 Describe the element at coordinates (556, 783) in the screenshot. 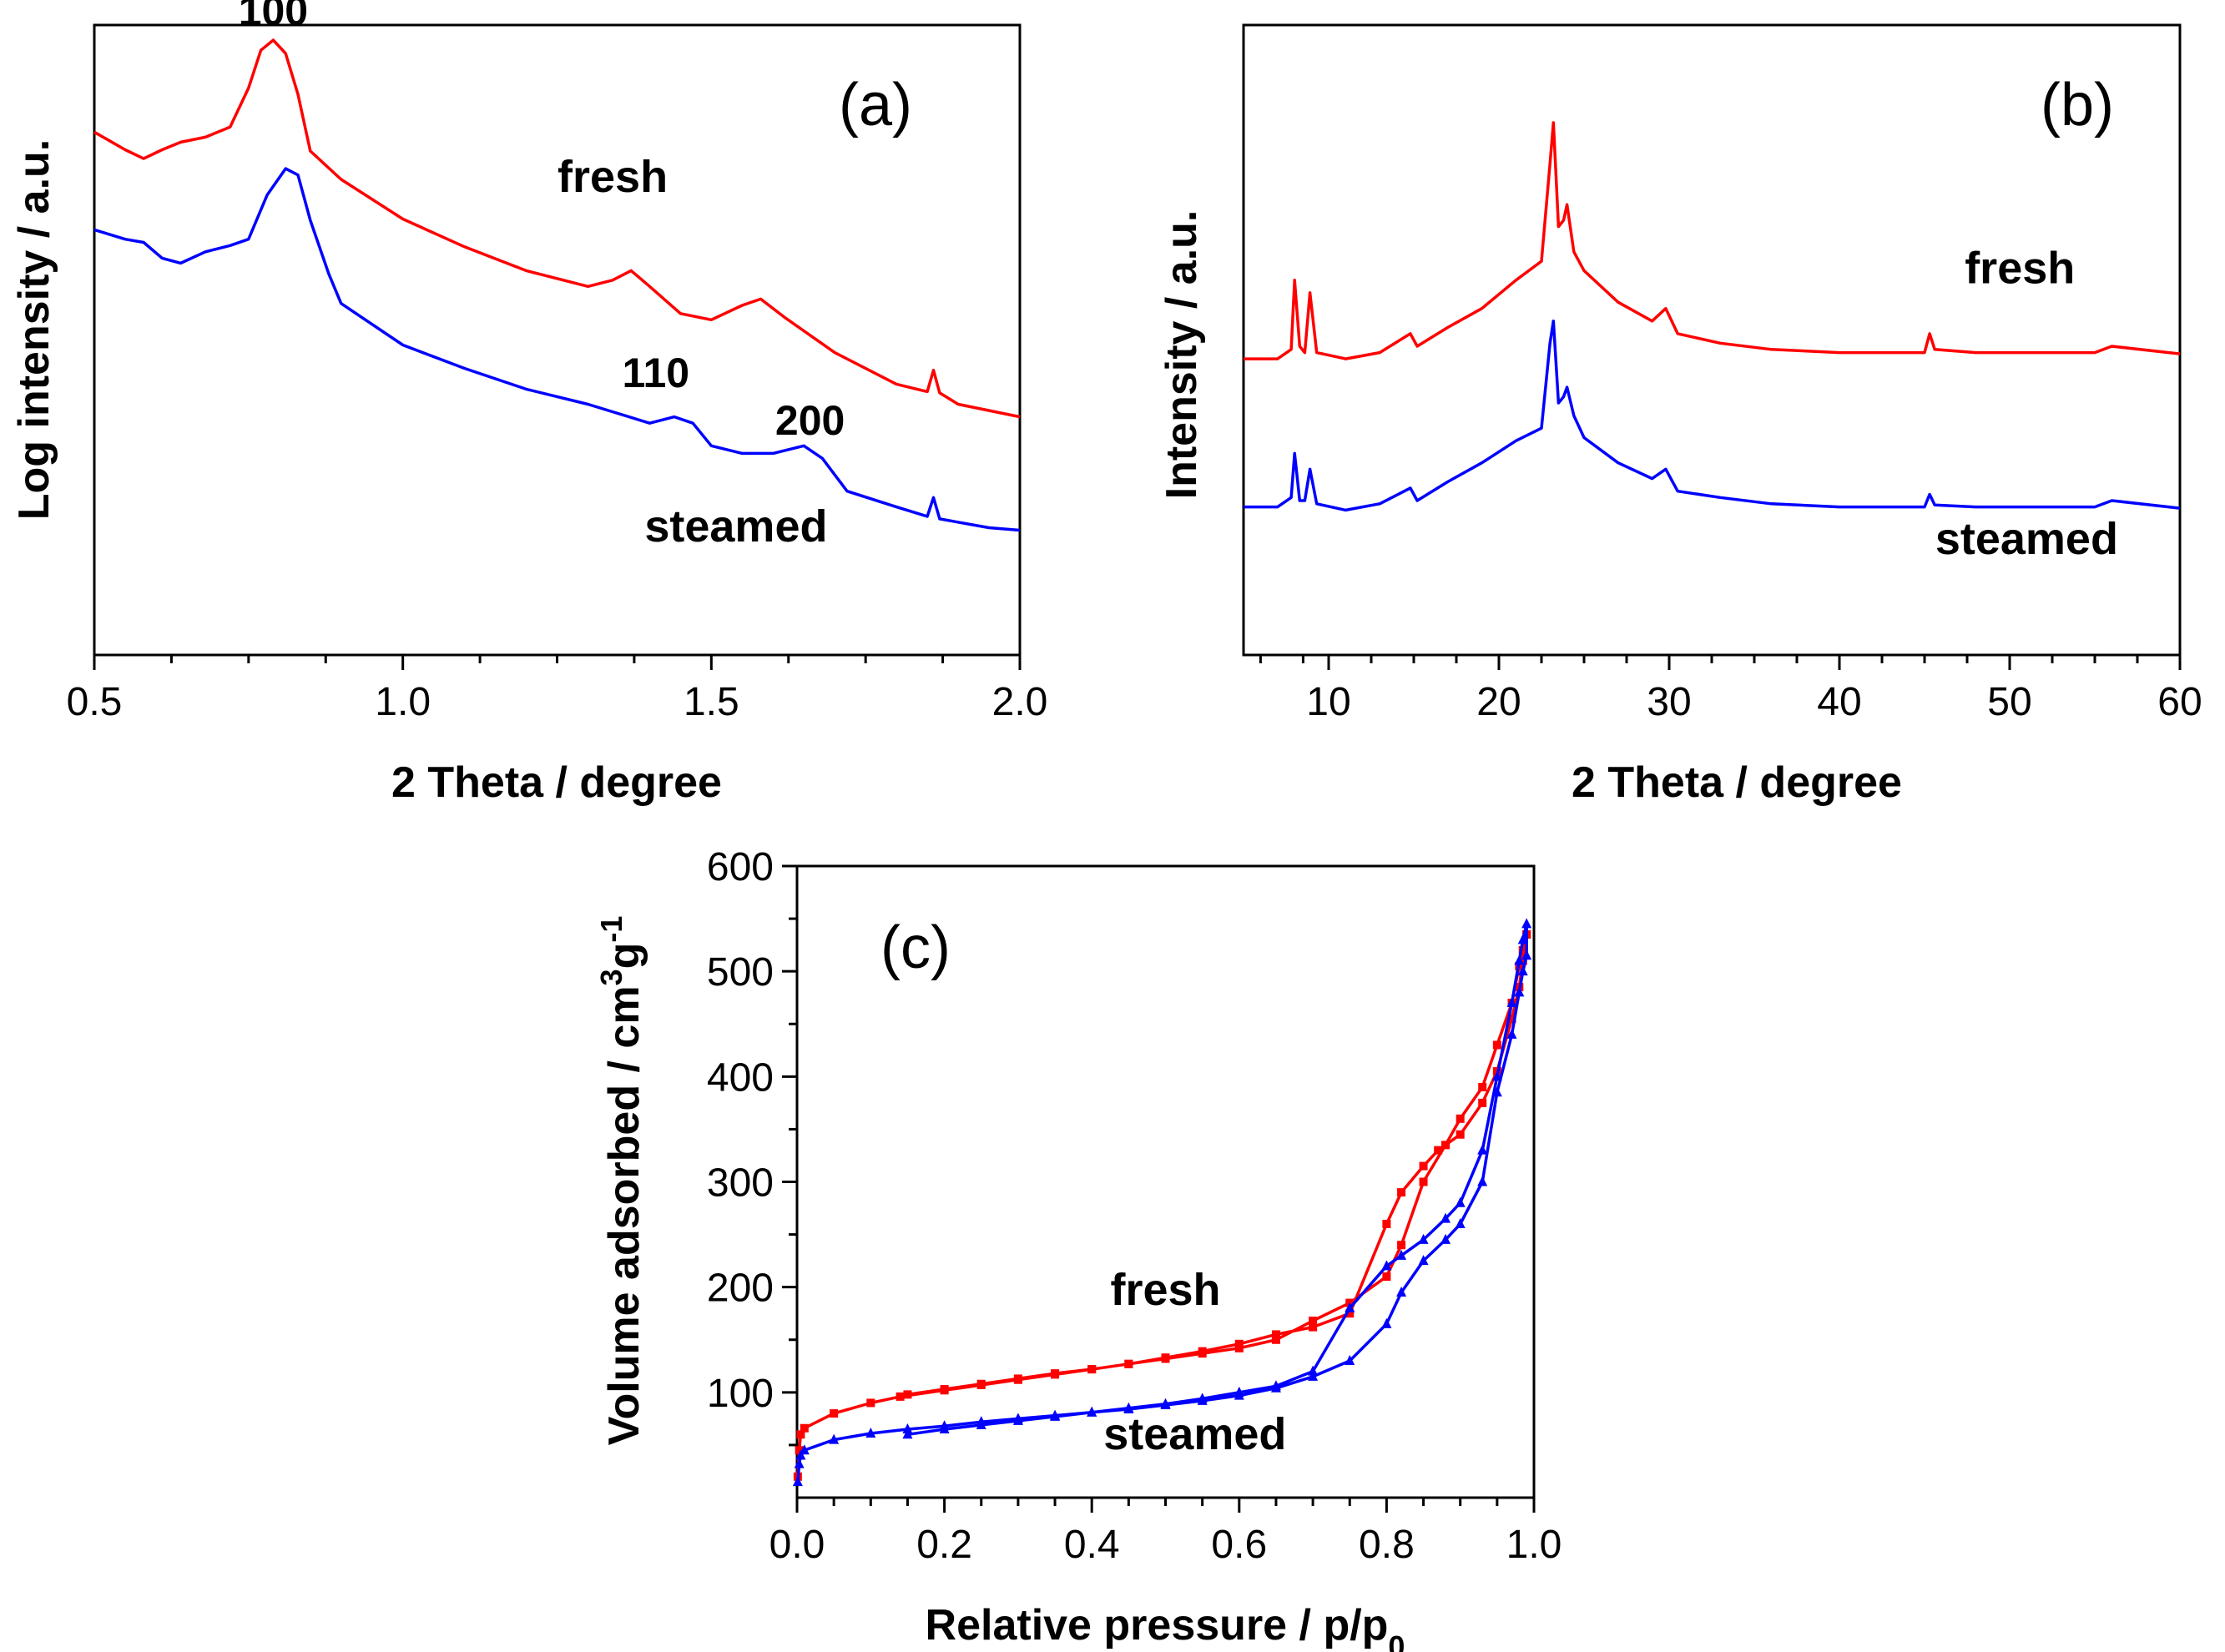

I see `x-axis-label: 2 Theta / degree` at that location.